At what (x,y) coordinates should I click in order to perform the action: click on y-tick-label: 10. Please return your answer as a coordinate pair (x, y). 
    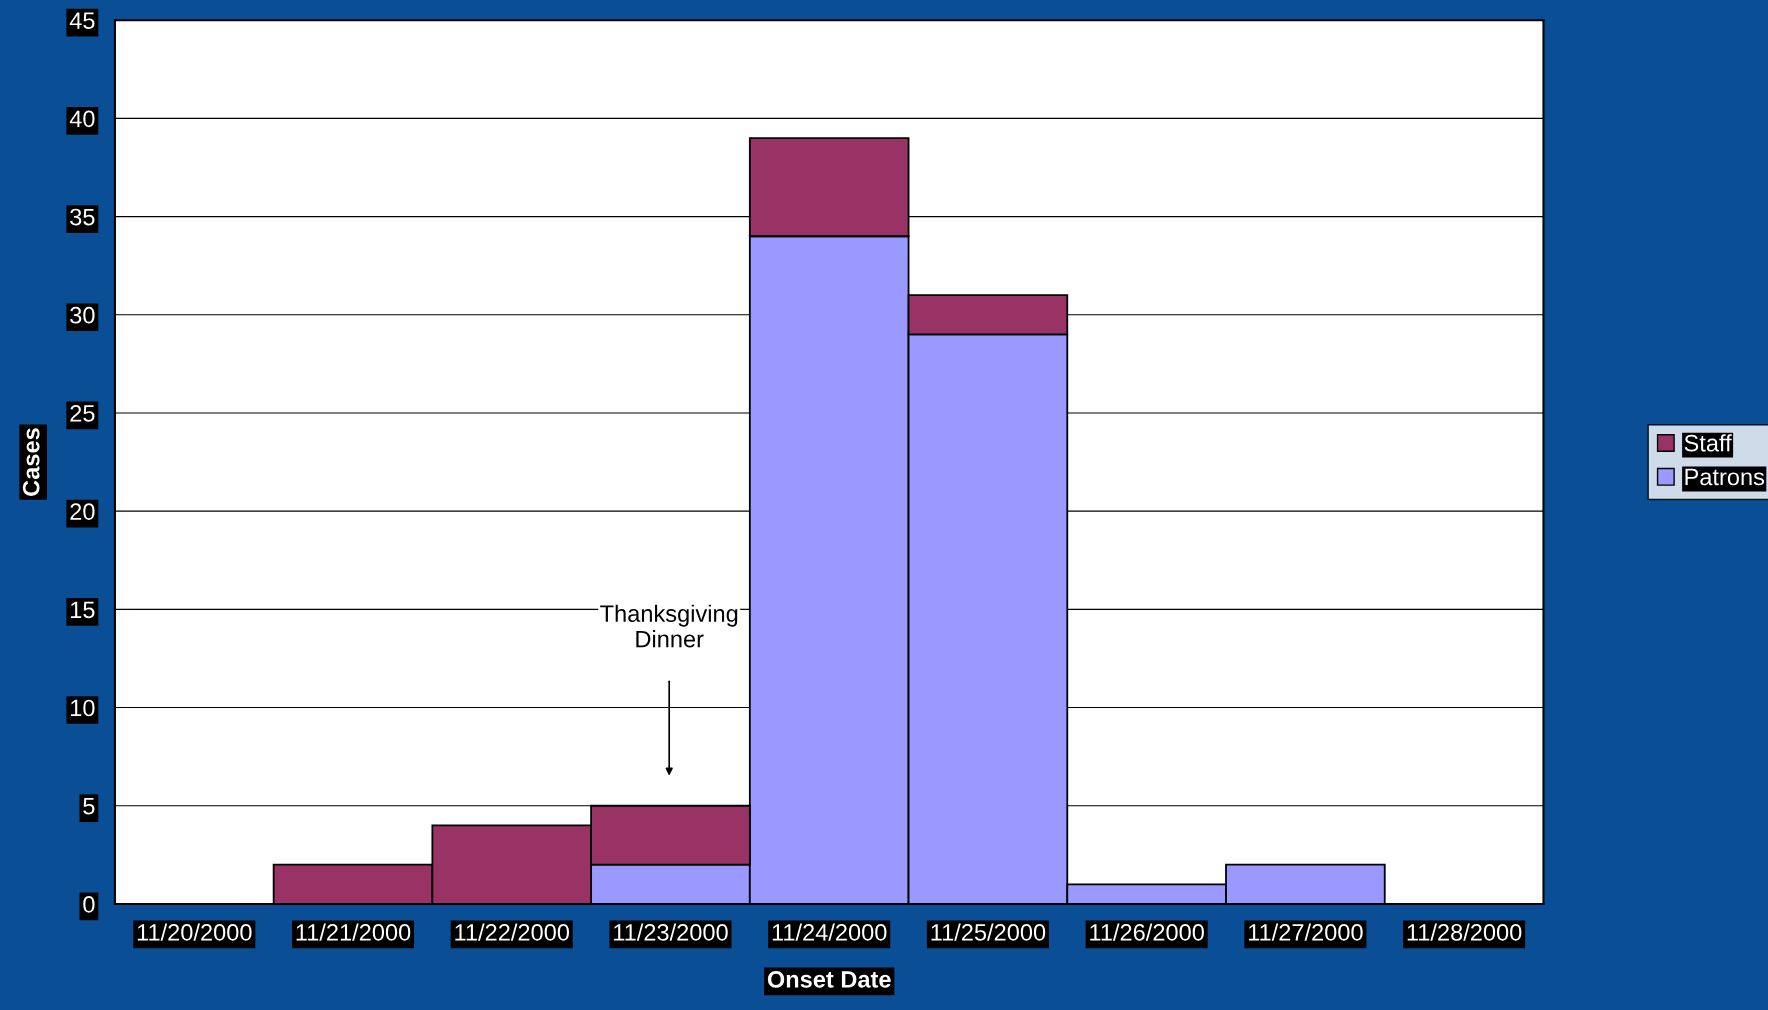
    Looking at the image, I should click on (83, 708).